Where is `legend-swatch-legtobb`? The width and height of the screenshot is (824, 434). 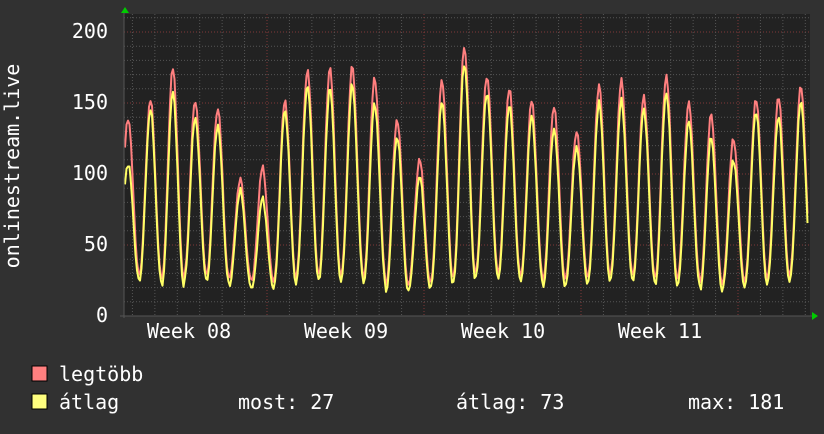 legend-swatch-legtobb is located at coordinates (39, 373).